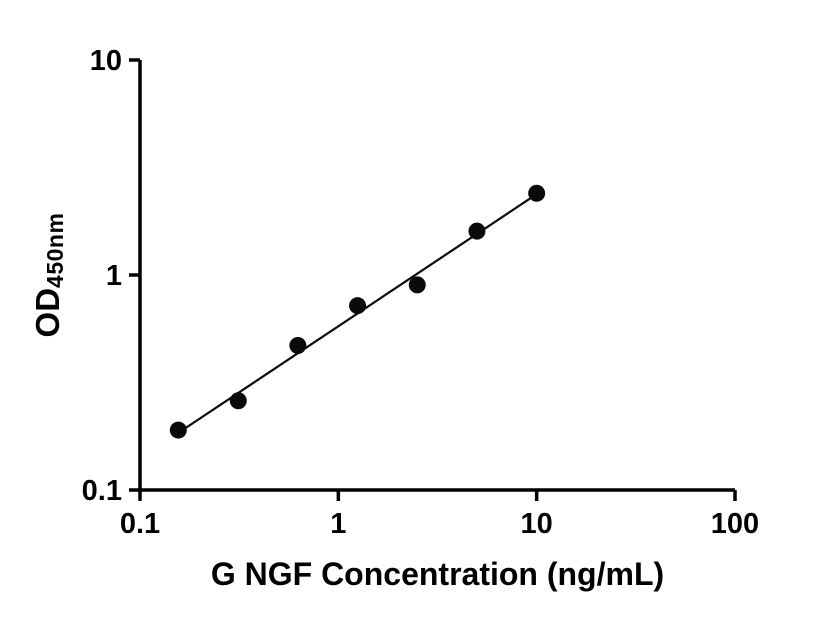 The image size is (816, 640). What do you see at coordinates (106, 61) in the screenshot?
I see `y-tick-label: 10` at bounding box center [106, 61].